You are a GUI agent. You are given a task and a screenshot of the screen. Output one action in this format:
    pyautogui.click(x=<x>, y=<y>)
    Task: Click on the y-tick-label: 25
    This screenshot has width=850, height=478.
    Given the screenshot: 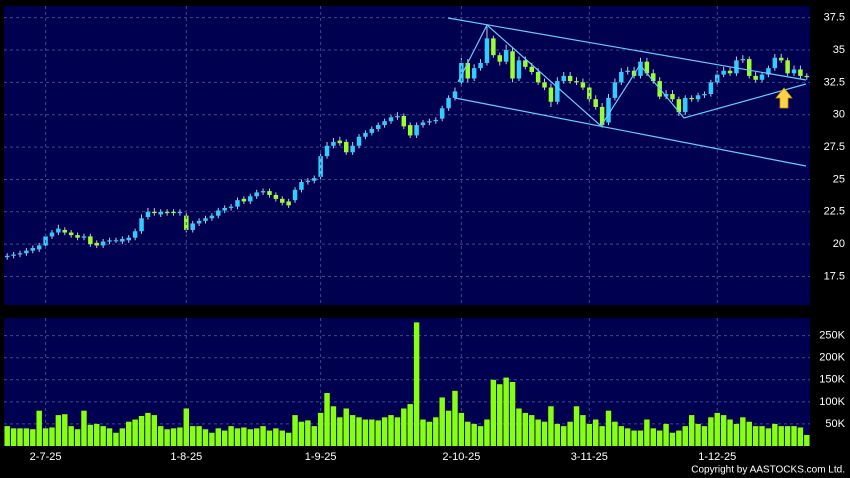 What is the action you would take?
    pyautogui.click(x=839, y=179)
    